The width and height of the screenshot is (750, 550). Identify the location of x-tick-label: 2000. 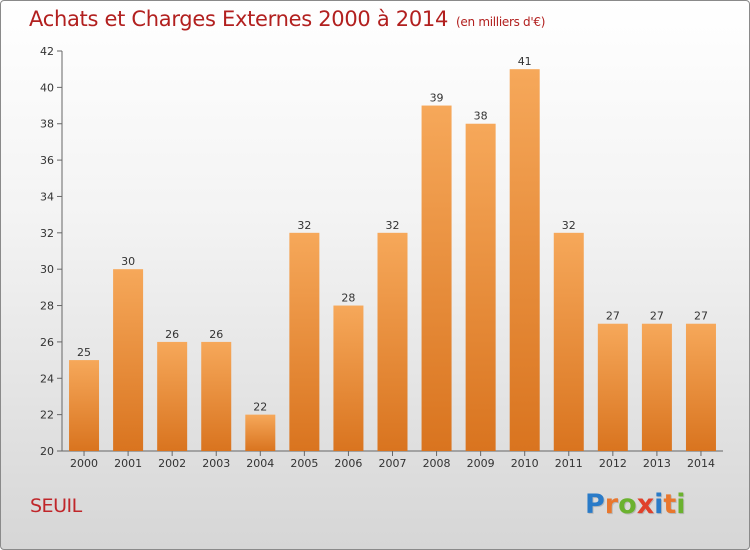
(84, 463).